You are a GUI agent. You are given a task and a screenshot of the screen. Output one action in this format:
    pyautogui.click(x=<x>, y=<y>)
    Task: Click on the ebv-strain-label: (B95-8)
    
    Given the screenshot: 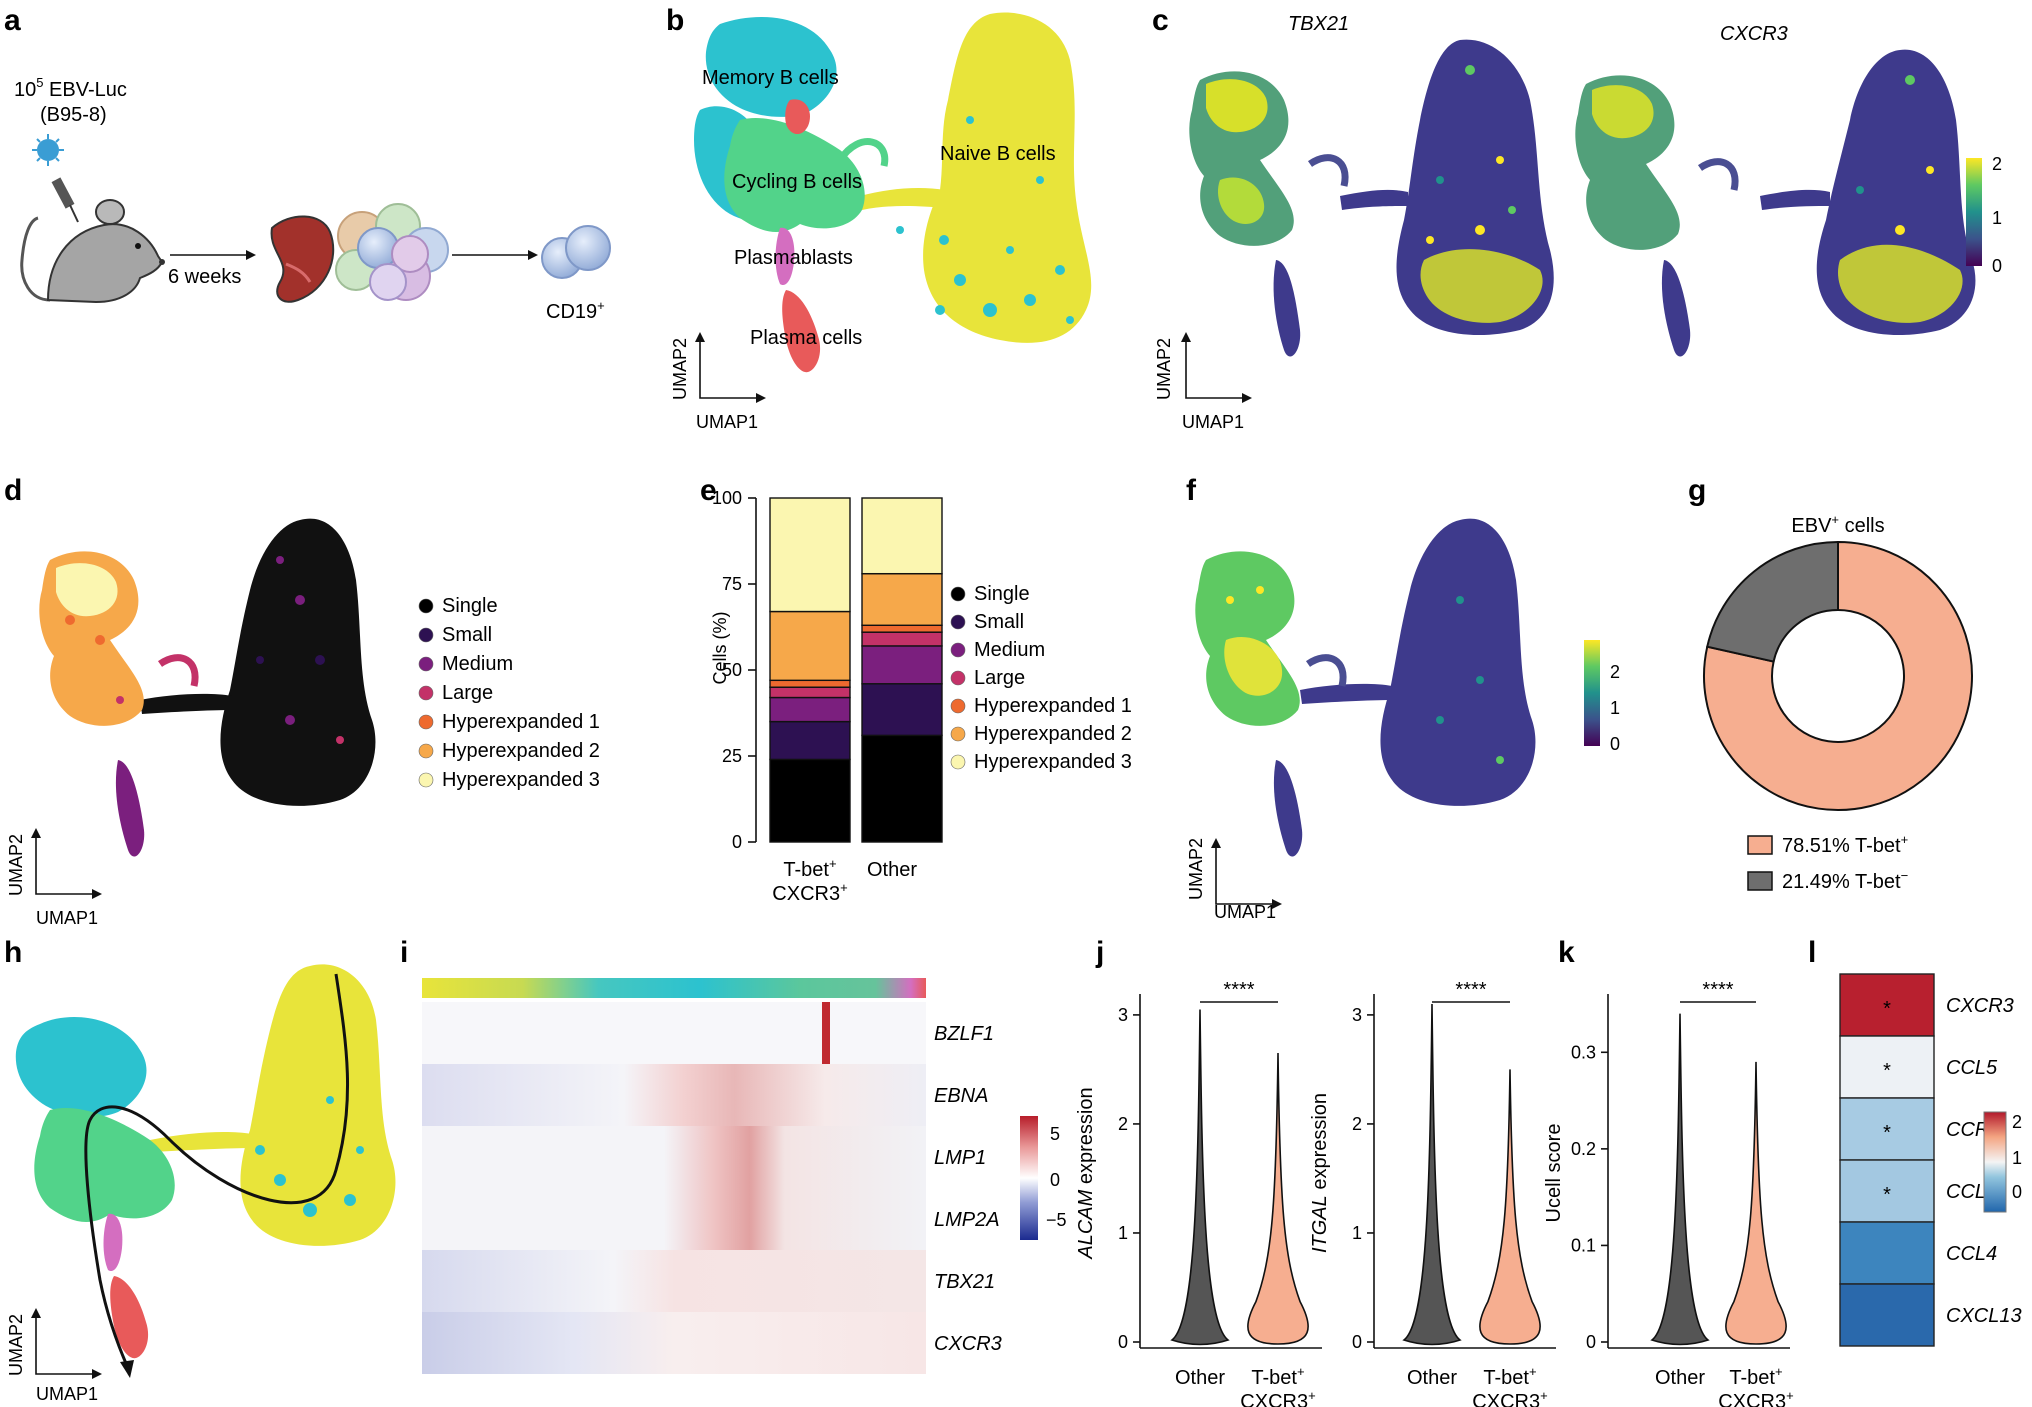 What is the action you would take?
    pyautogui.click(x=73, y=115)
    